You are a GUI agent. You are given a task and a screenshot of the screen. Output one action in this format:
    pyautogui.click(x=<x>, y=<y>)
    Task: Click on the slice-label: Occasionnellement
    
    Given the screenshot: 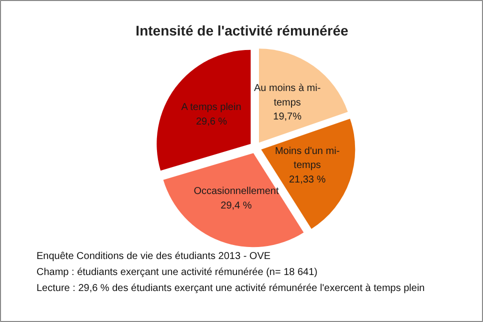 What is the action you would take?
    pyautogui.click(x=236, y=192)
    